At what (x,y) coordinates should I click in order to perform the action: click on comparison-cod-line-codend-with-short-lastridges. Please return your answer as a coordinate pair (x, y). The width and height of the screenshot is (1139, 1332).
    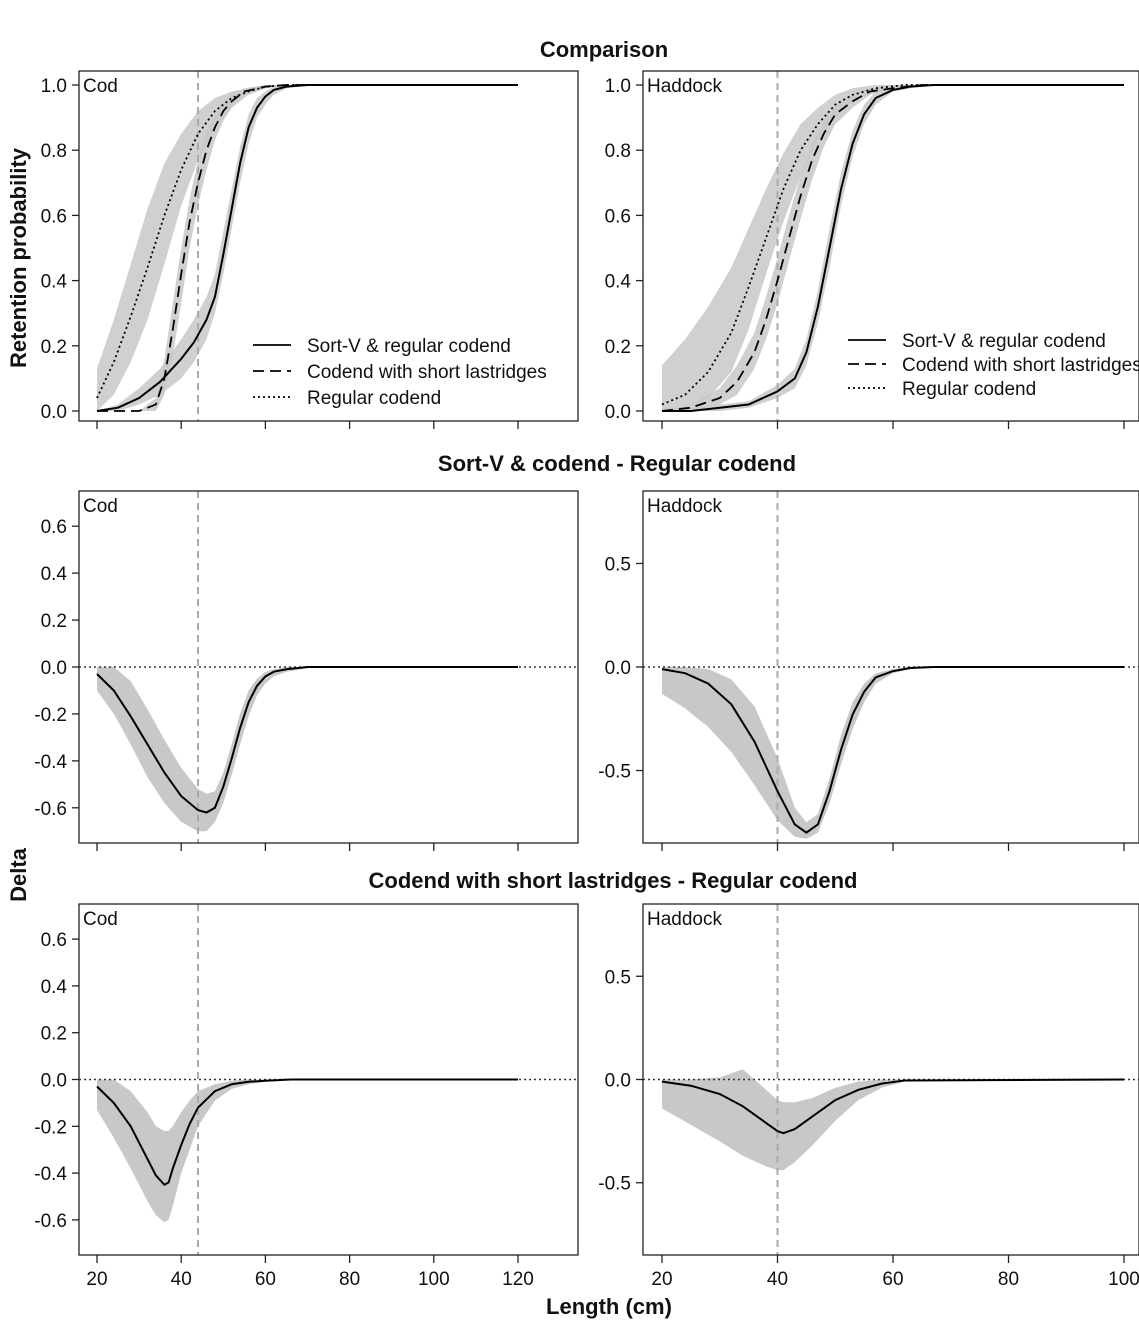
    Looking at the image, I should click on (307, 248).